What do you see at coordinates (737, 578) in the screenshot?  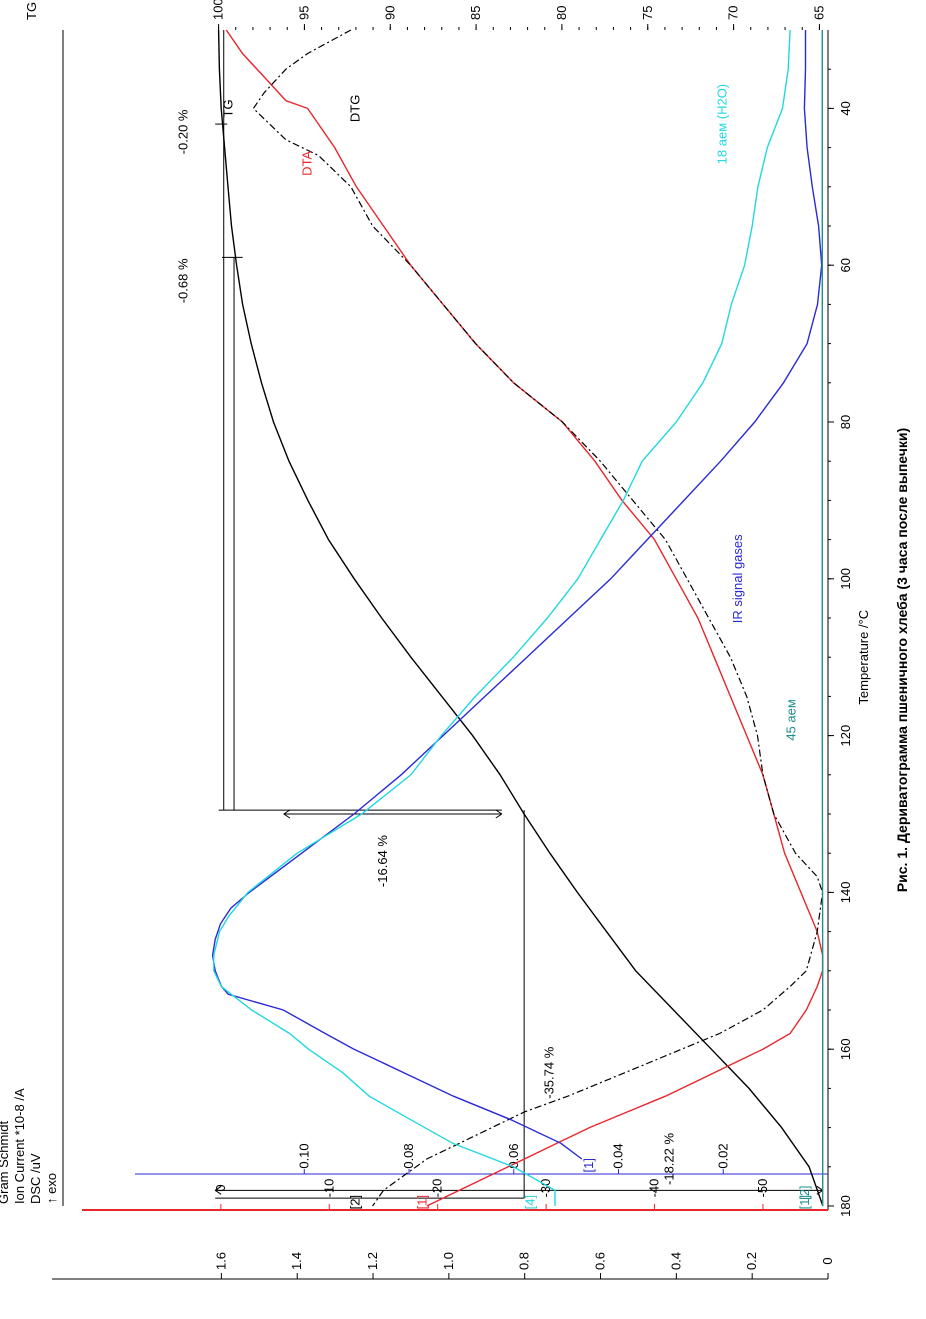 I see `series-label-ir: IR signal gases` at bounding box center [737, 578].